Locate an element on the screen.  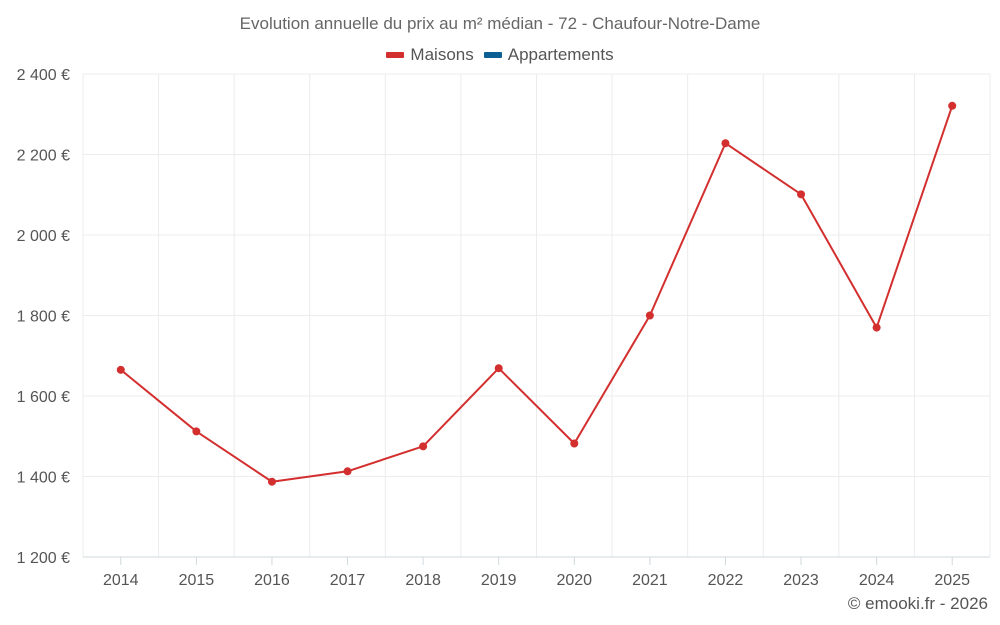
legend-item-appartements: Appartements is located at coordinates (548, 55).